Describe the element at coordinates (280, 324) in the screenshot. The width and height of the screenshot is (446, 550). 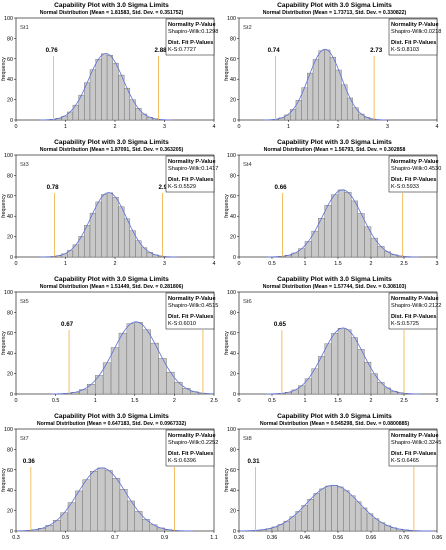
I see `lower-limit-label: 0.65` at that location.